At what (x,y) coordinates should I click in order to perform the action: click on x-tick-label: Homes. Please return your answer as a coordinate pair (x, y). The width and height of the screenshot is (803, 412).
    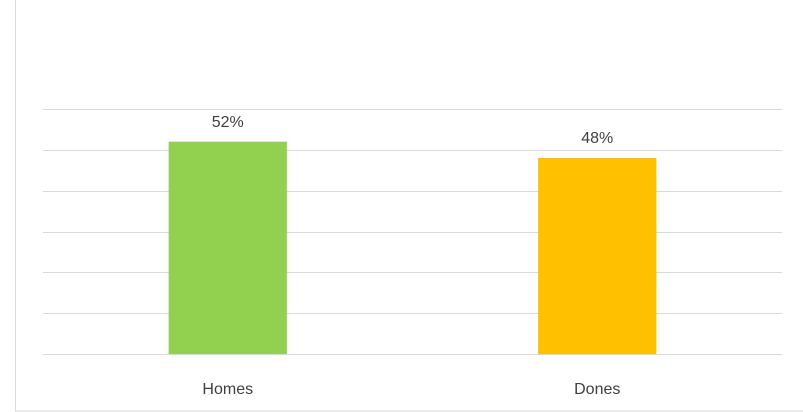
    Looking at the image, I should click on (227, 389).